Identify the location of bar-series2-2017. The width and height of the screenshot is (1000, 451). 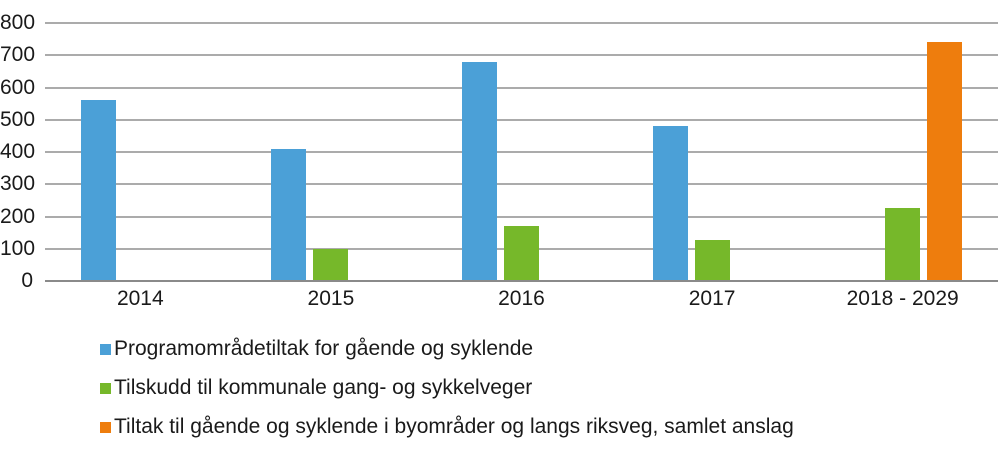
(712, 260).